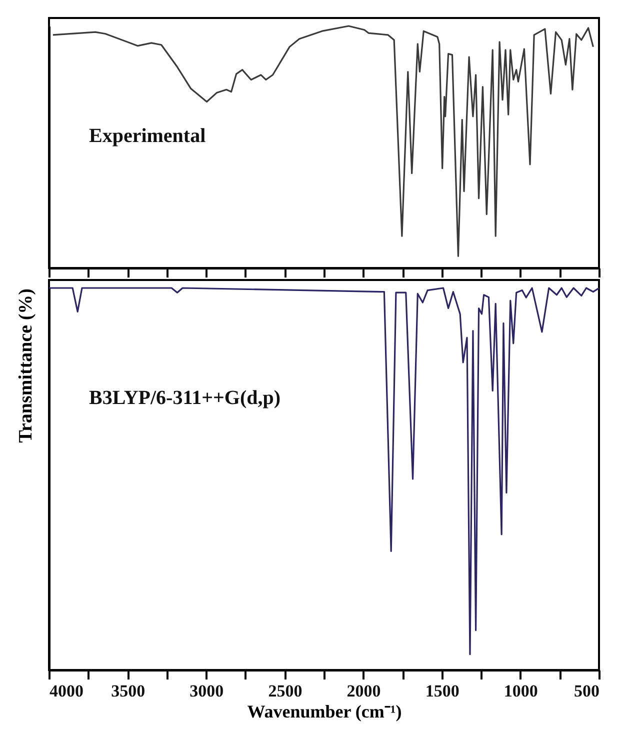 Image resolution: width=624 pixels, height=746 pixels. I want to click on x-axis-title: Wavenumber (cm⁻¹), so click(324, 712).